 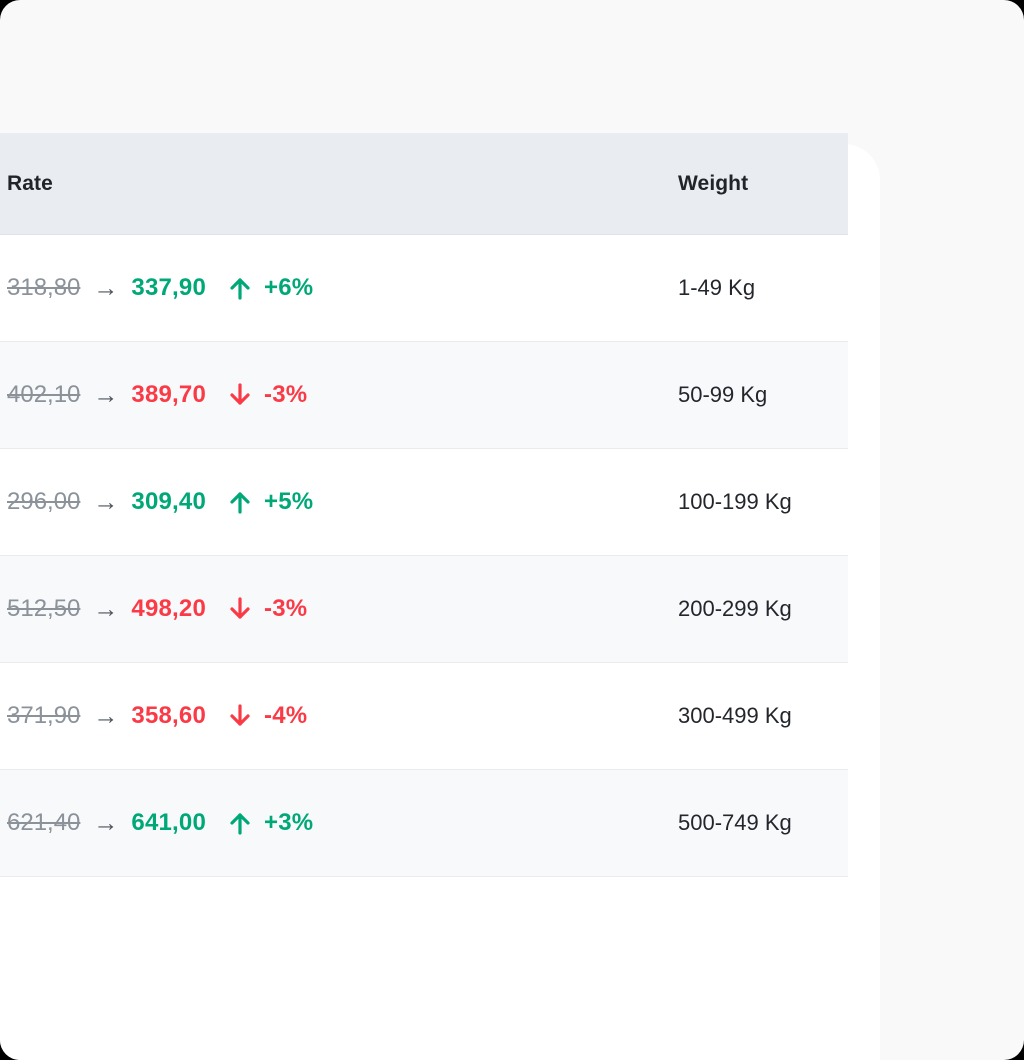 What do you see at coordinates (289, 287) in the screenshot?
I see `percent-change: +6%` at bounding box center [289, 287].